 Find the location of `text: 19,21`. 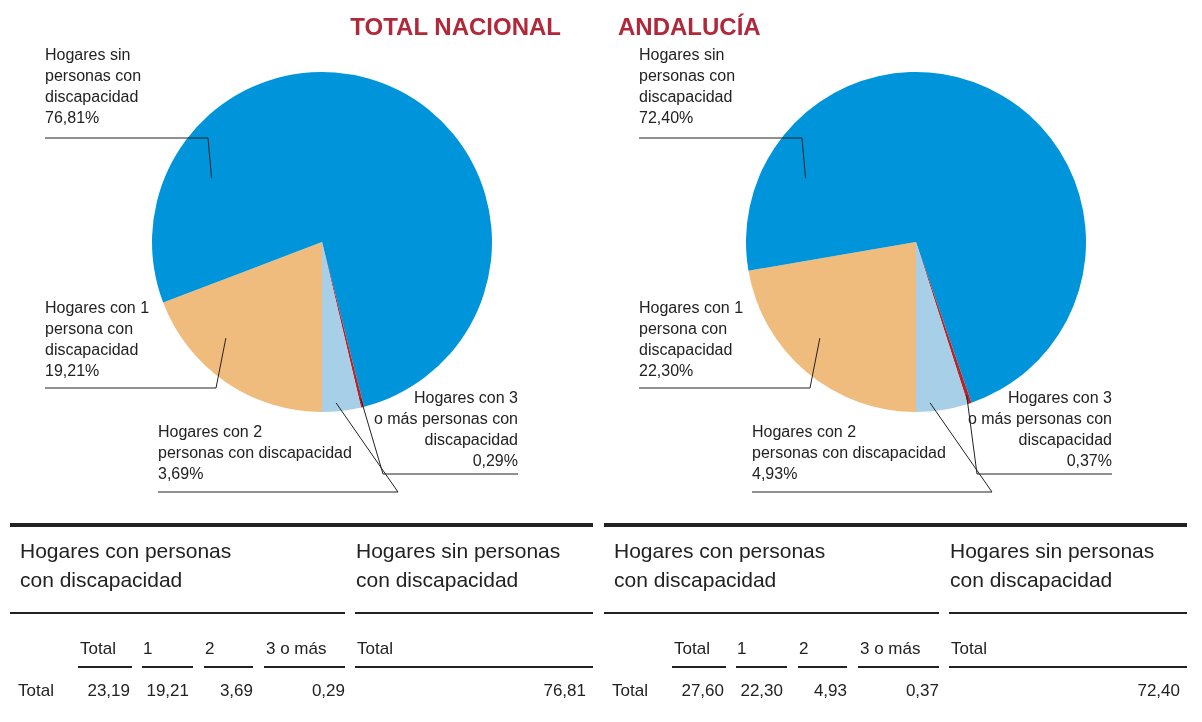

text: 19,21 is located at coordinates (167, 690).